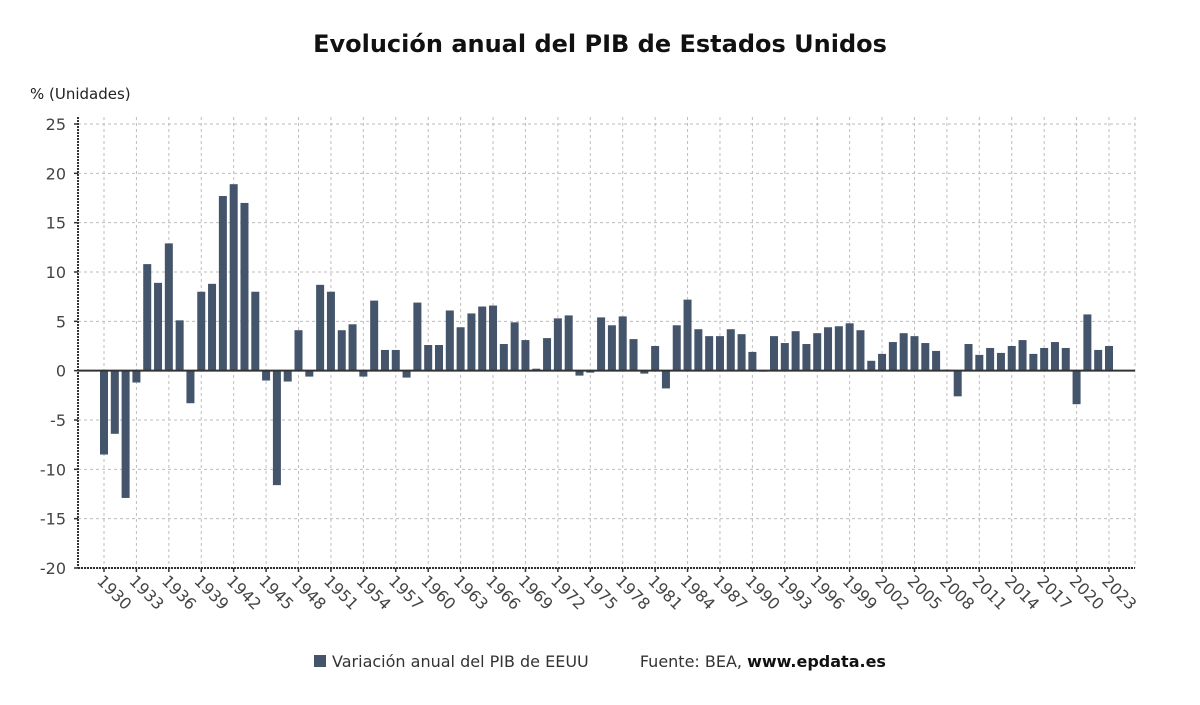  I want to click on x-tick-label: 1948, so click(309, 592).